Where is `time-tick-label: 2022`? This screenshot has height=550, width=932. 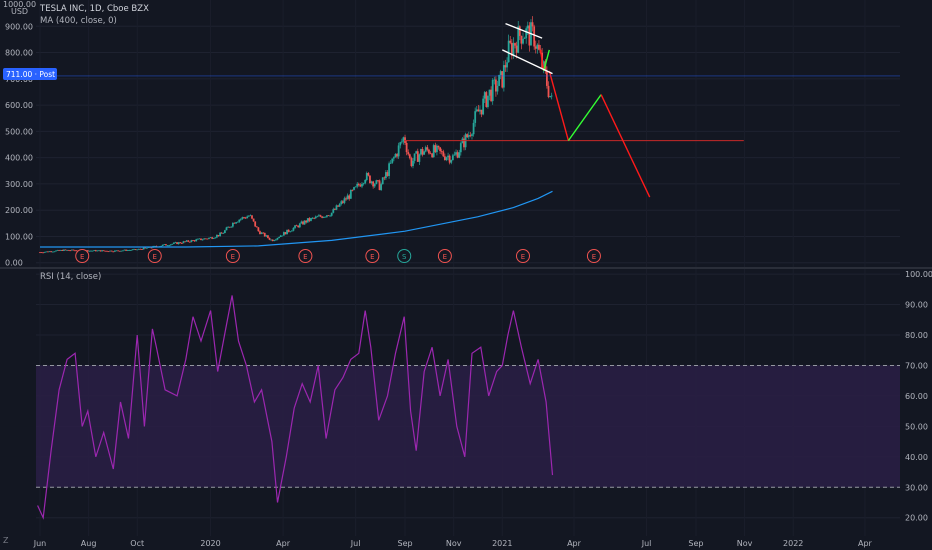 time-tick-label: 2022 is located at coordinates (793, 543).